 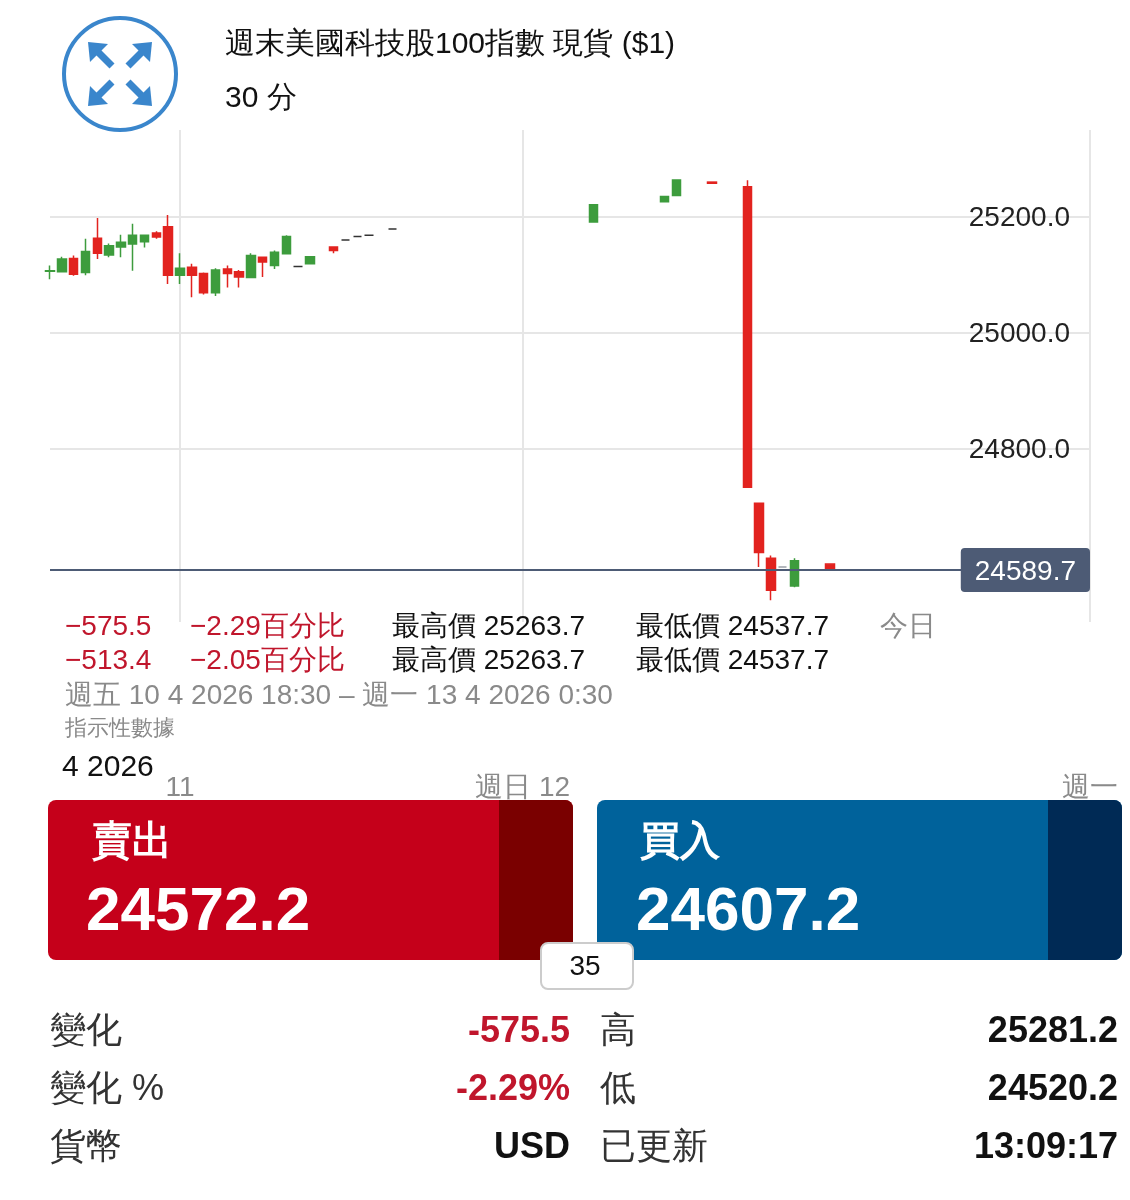 I want to click on text: 24572.2, so click(x=198, y=908).